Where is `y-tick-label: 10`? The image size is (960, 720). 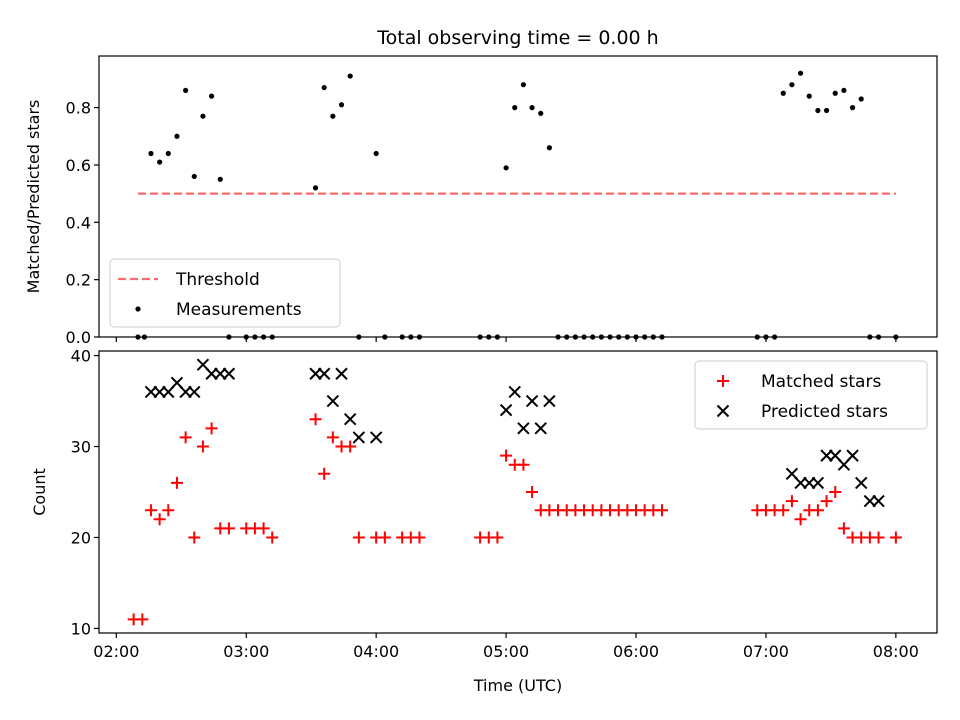
y-tick-label: 10 is located at coordinates (81, 628).